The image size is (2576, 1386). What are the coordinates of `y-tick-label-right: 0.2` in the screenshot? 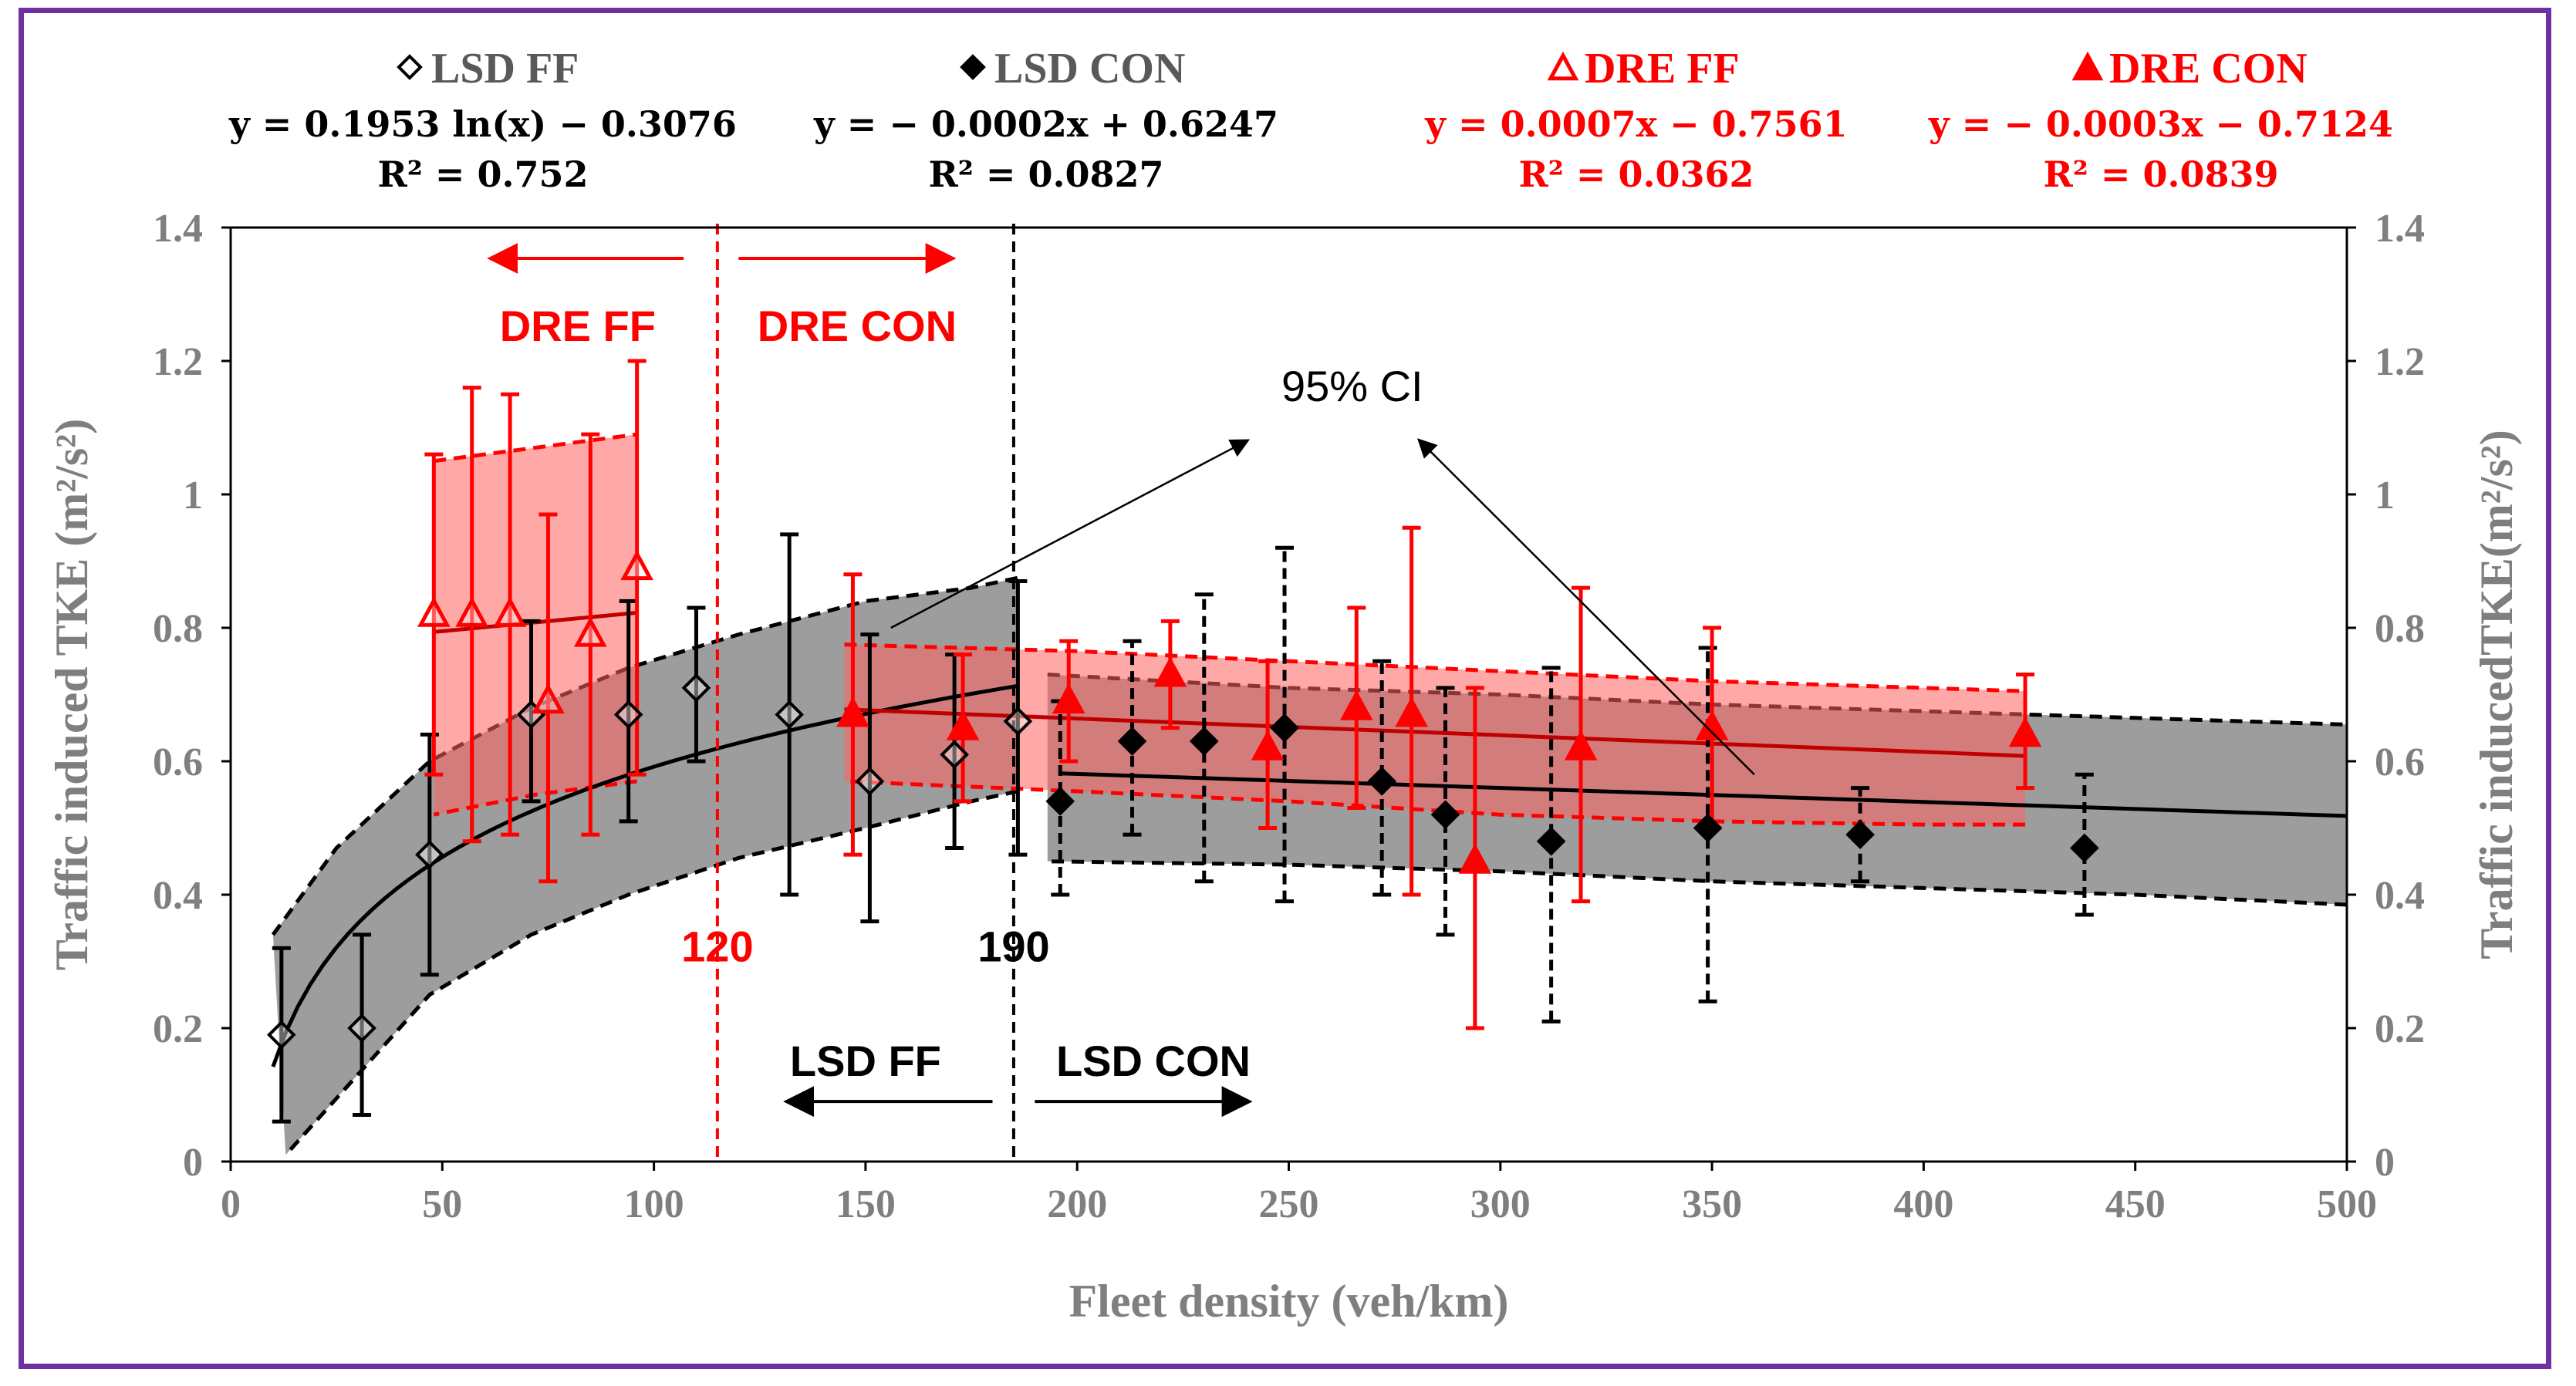 It's located at (2400, 1029).